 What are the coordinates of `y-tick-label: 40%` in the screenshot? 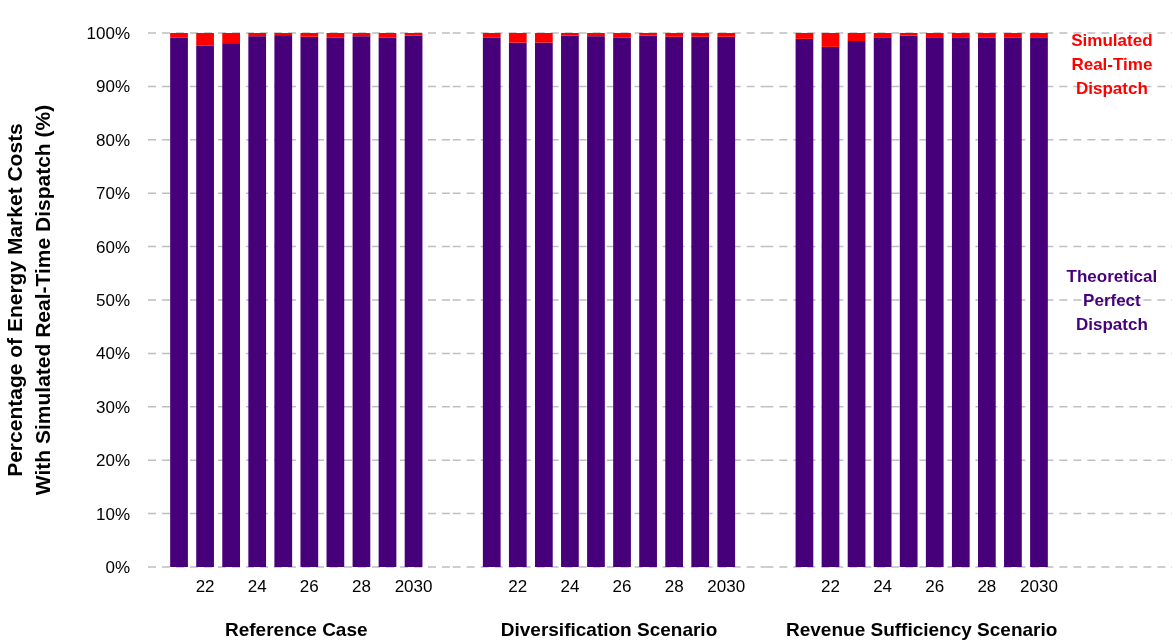 It's located at (112, 354).